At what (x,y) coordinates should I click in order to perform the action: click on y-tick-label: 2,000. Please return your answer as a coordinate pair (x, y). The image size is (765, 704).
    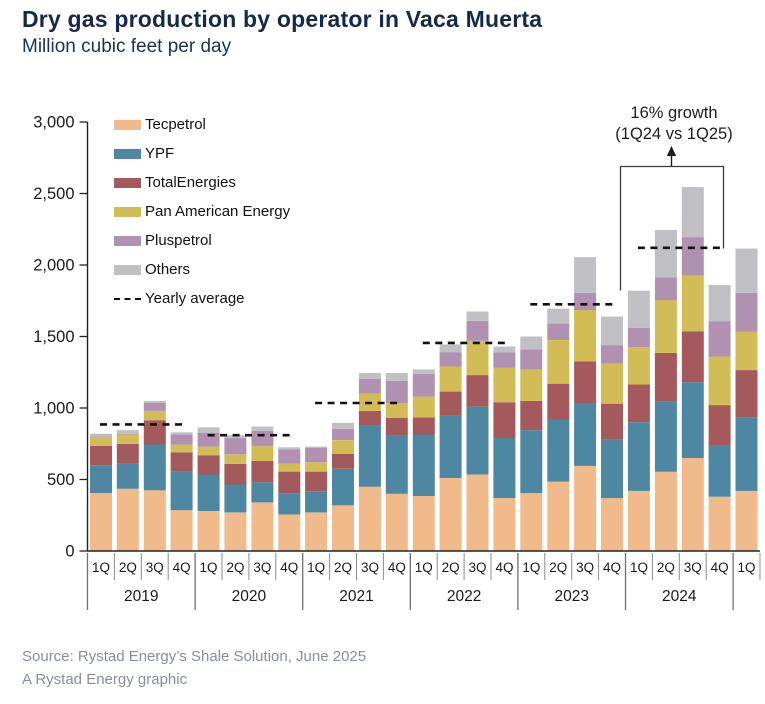
    Looking at the image, I should click on (53, 266).